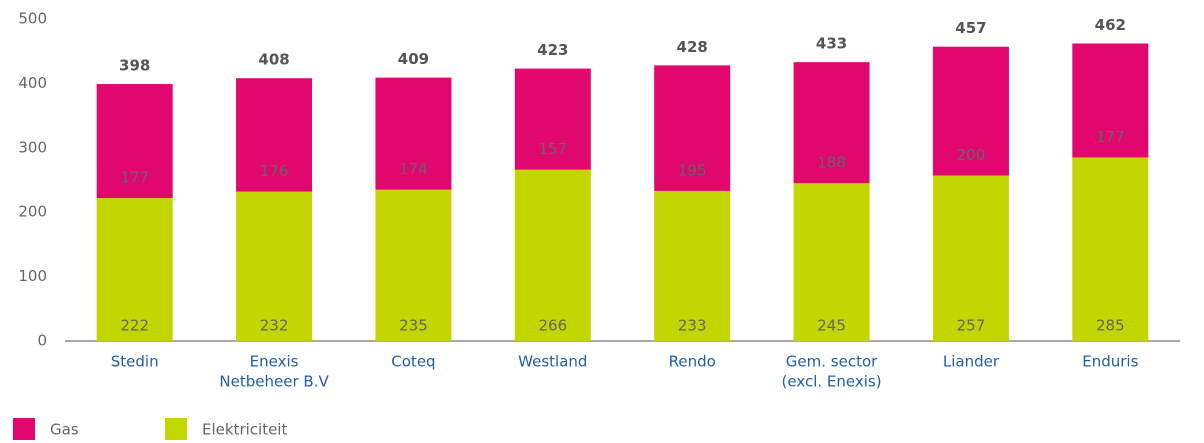  I want to click on x-tick-label: Stedin, so click(135, 362).